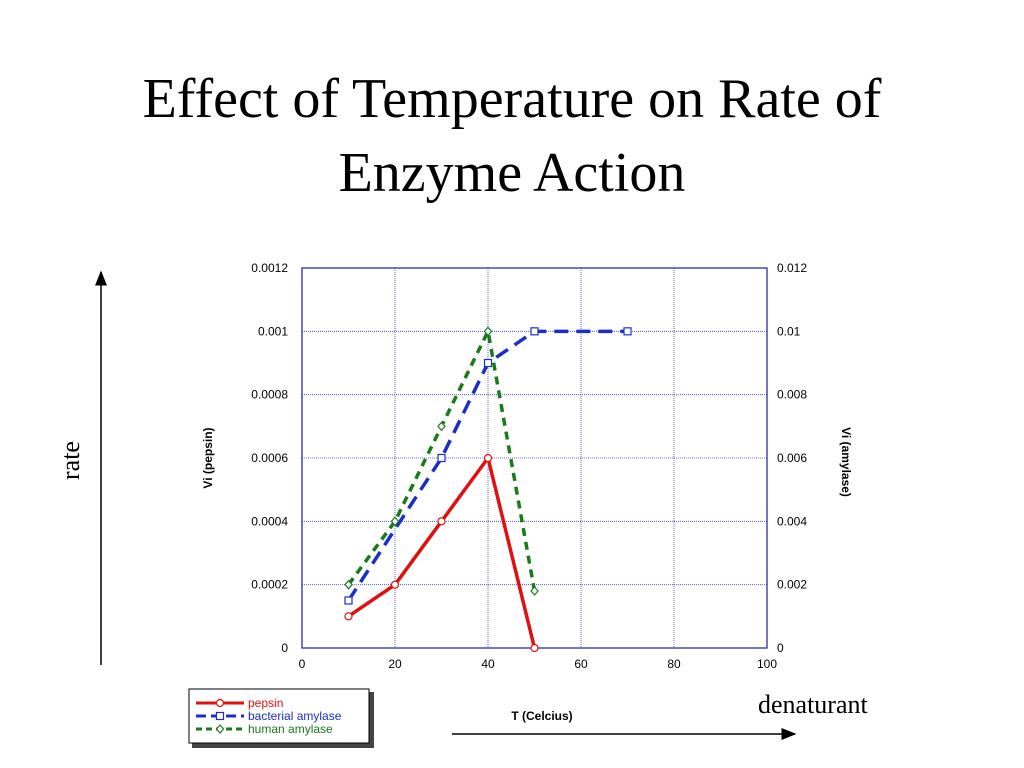 Image resolution: width=1024 pixels, height=768 pixels. What do you see at coordinates (269, 268) in the screenshot?
I see `left-y-tick-label: 0.0012` at bounding box center [269, 268].